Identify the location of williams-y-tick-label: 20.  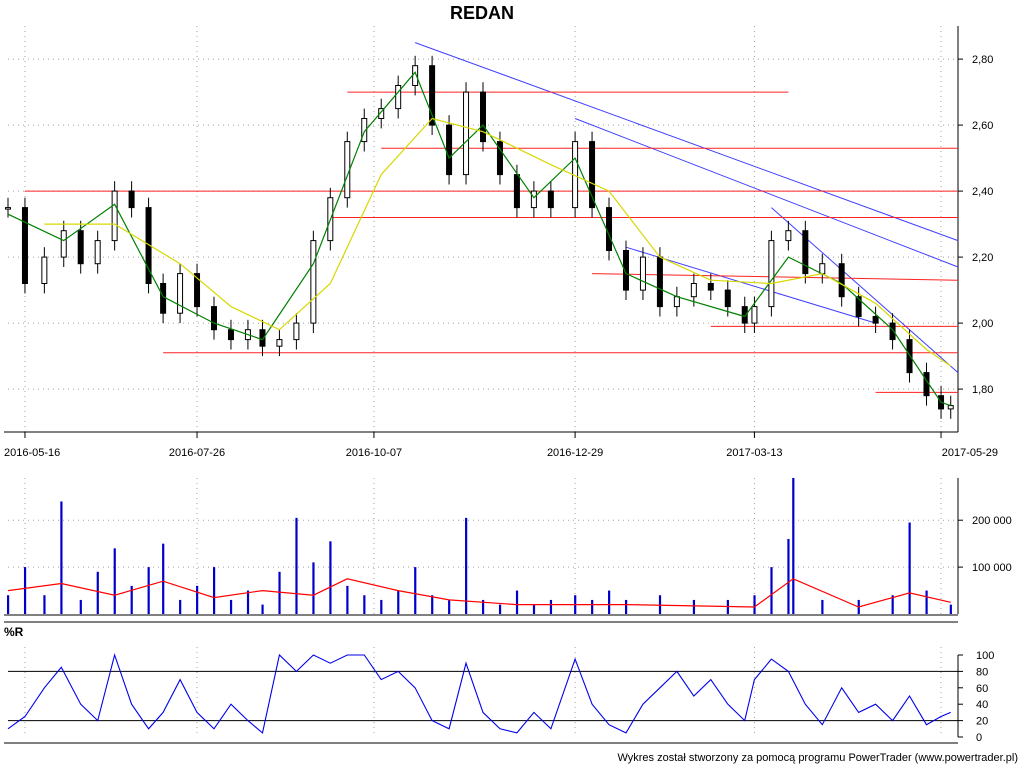
(982, 722).